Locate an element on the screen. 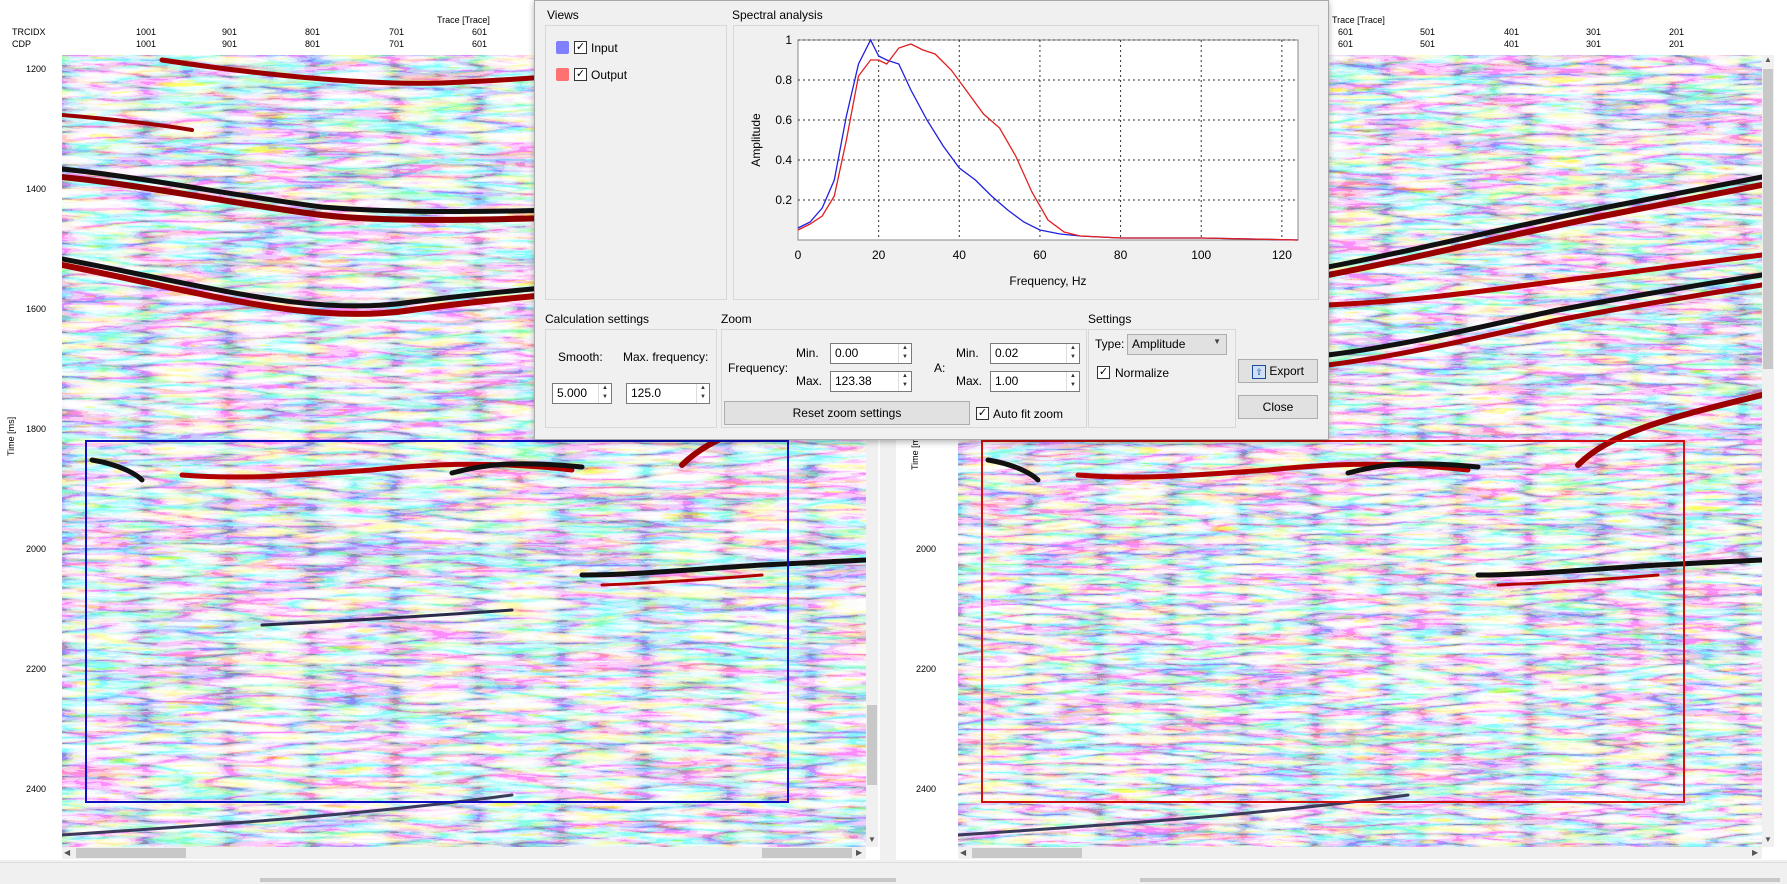 This screenshot has height=884, width=1787. type-combo: Amplitude ▼ is located at coordinates (1177, 344).